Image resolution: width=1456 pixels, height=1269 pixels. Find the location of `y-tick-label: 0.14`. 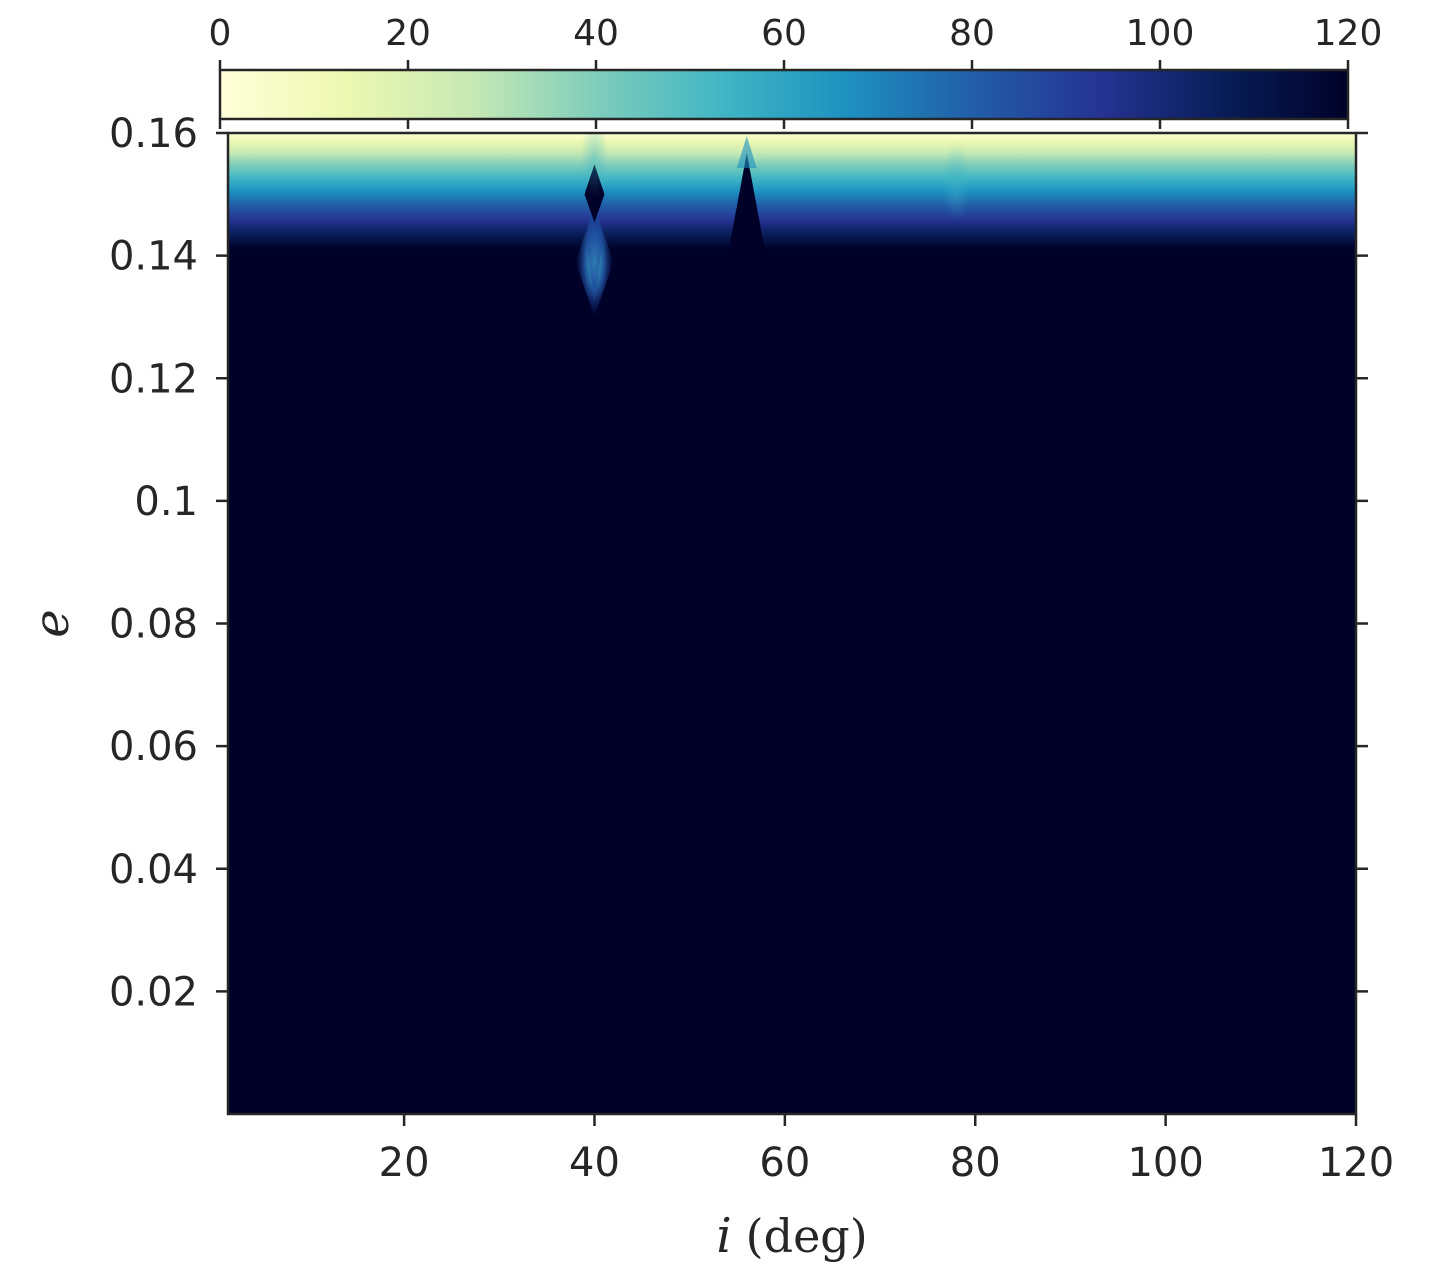

y-tick-label: 0.14 is located at coordinates (153, 257).